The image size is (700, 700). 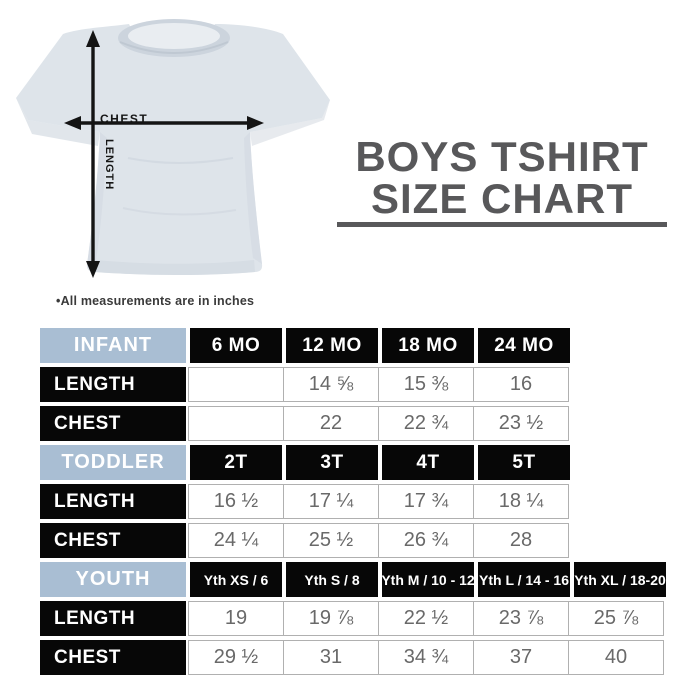 I want to click on measurements-note: •All measurements are in inches, so click(x=155, y=301).